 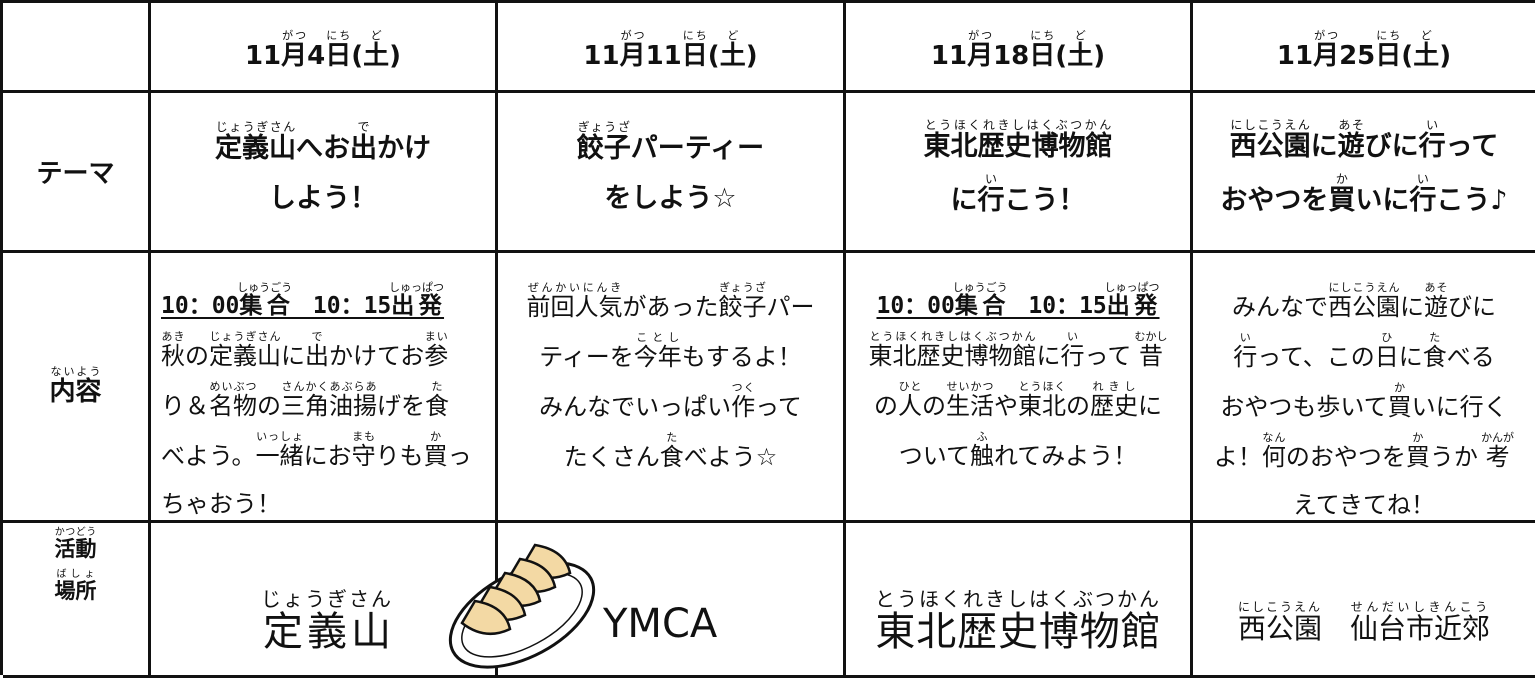 What do you see at coordinates (323, 147) in the screenshot?
I see `text-line: 定義山じょうぎさんへお出でかけ` at bounding box center [323, 147].